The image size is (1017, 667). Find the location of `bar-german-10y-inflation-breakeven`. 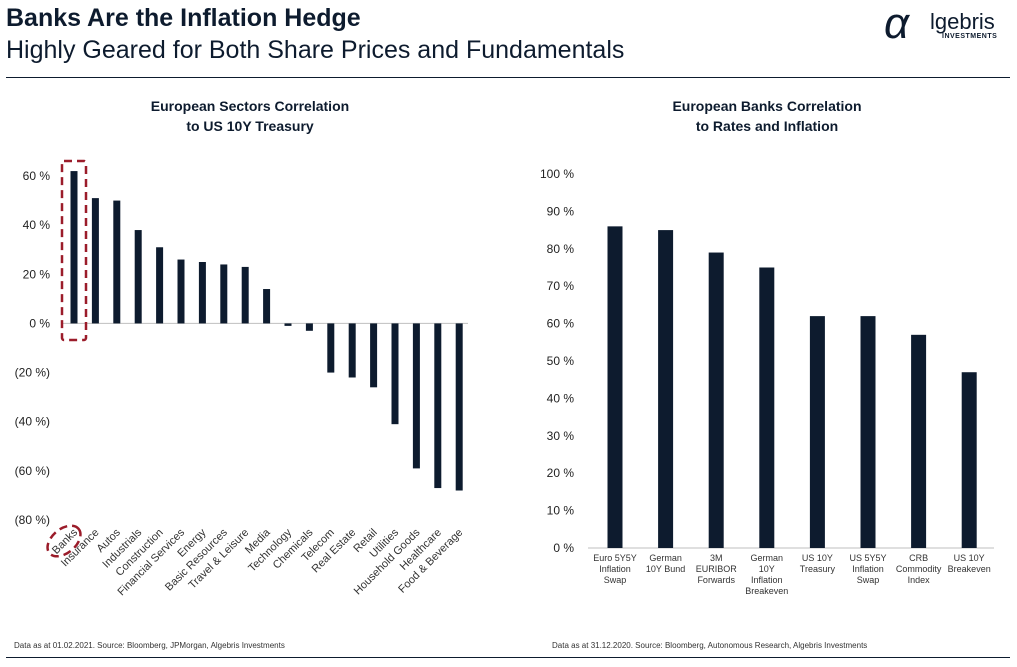

bar-german-10y-inflation-breakeven is located at coordinates (767, 407).